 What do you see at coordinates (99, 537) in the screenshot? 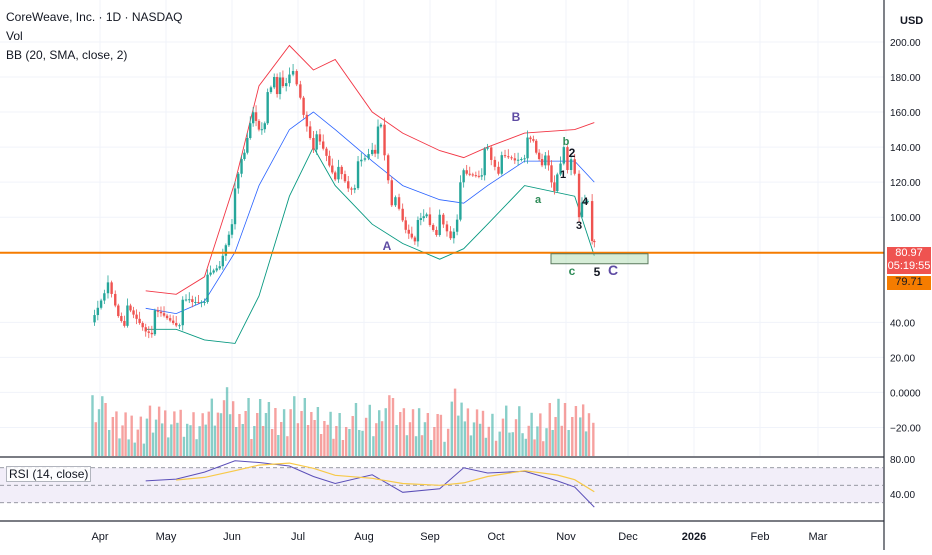
I see `time-label: Apr` at bounding box center [99, 537].